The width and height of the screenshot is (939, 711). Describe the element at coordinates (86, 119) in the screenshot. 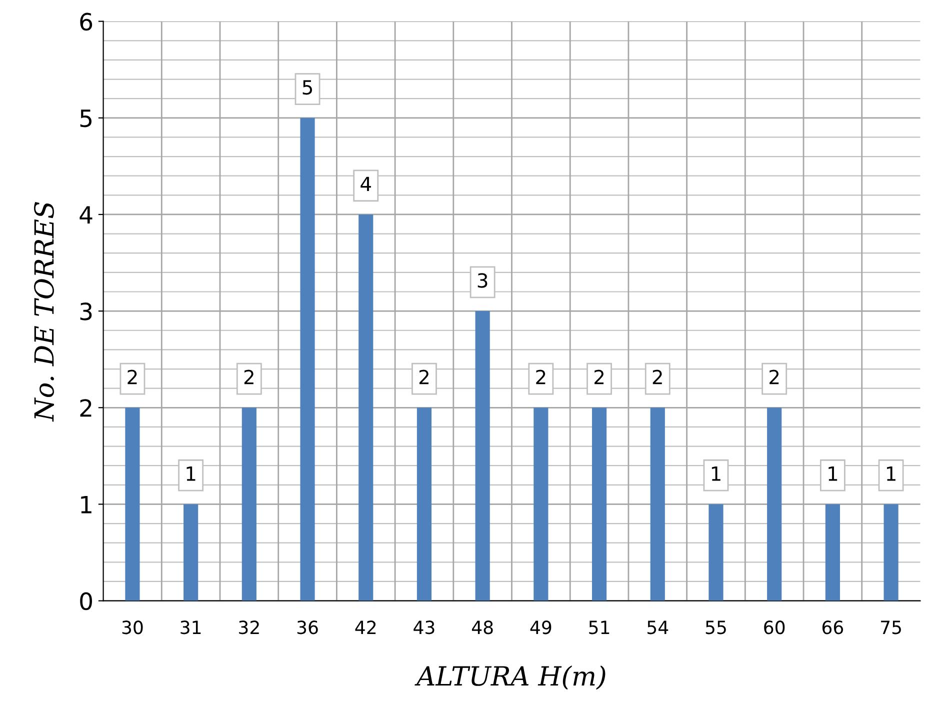

I see `y-tick-label: 5` at that location.